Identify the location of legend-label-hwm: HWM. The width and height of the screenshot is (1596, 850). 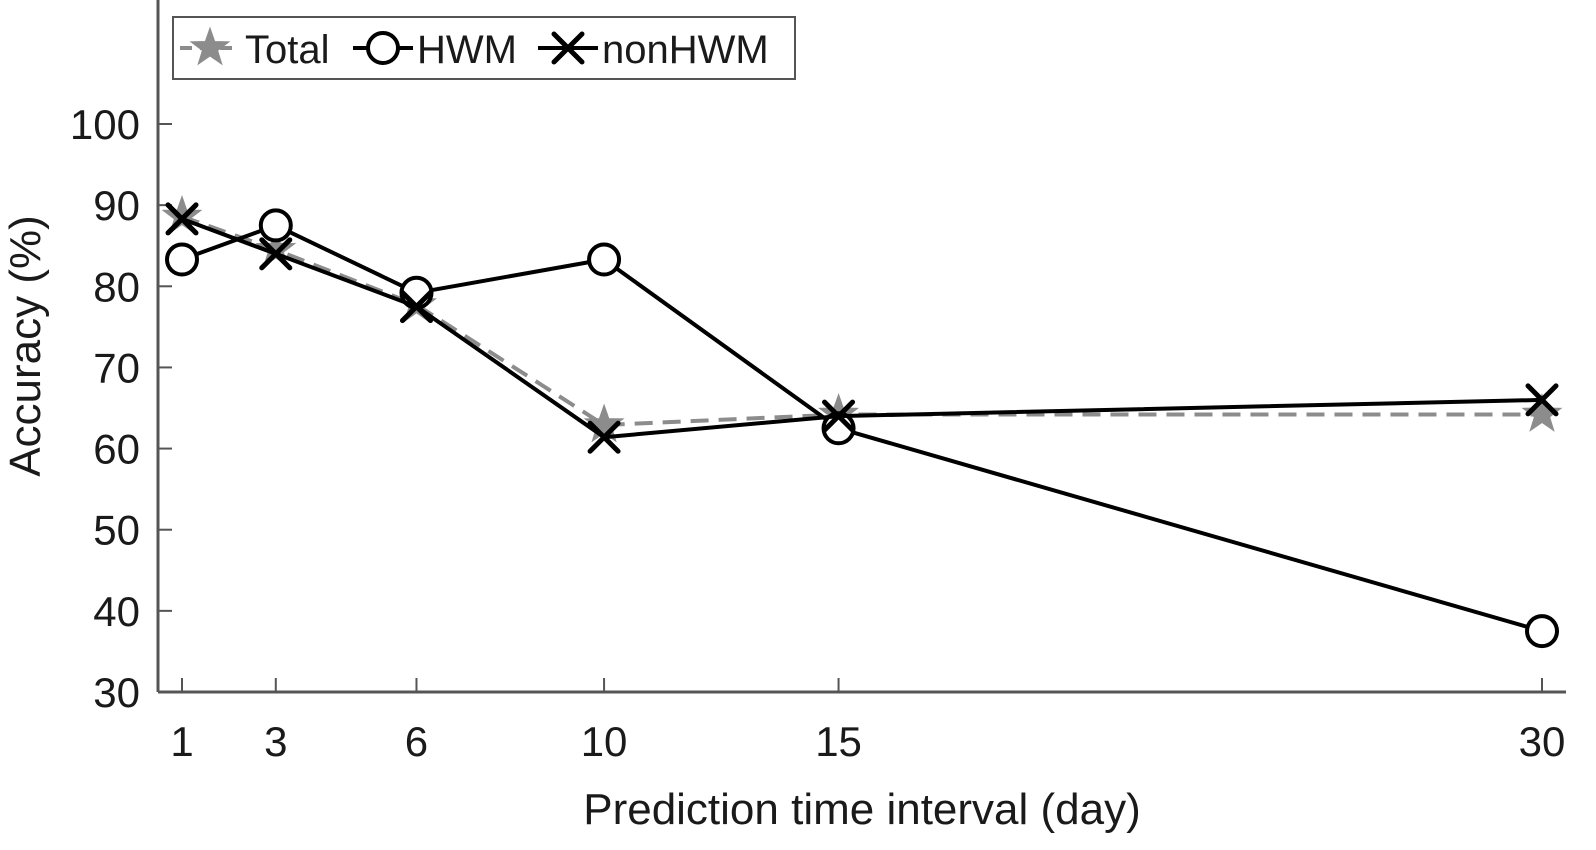
(467, 50).